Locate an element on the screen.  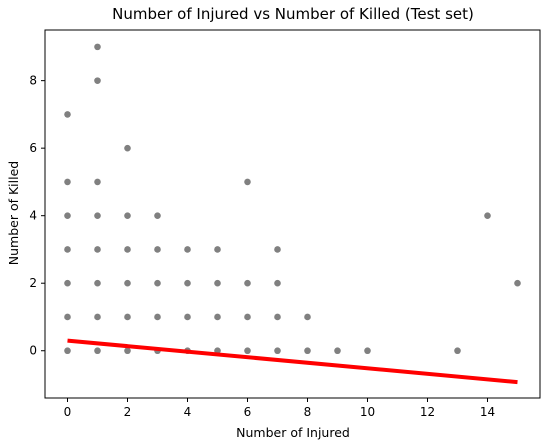
y-tick-label: 2 is located at coordinates (33, 283).